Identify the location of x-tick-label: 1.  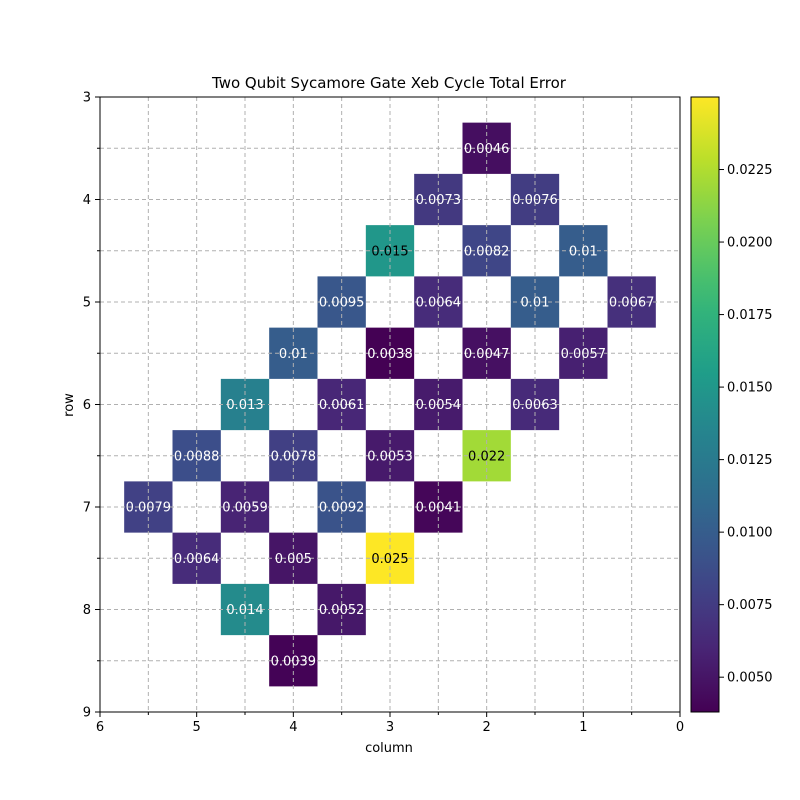
(583, 727).